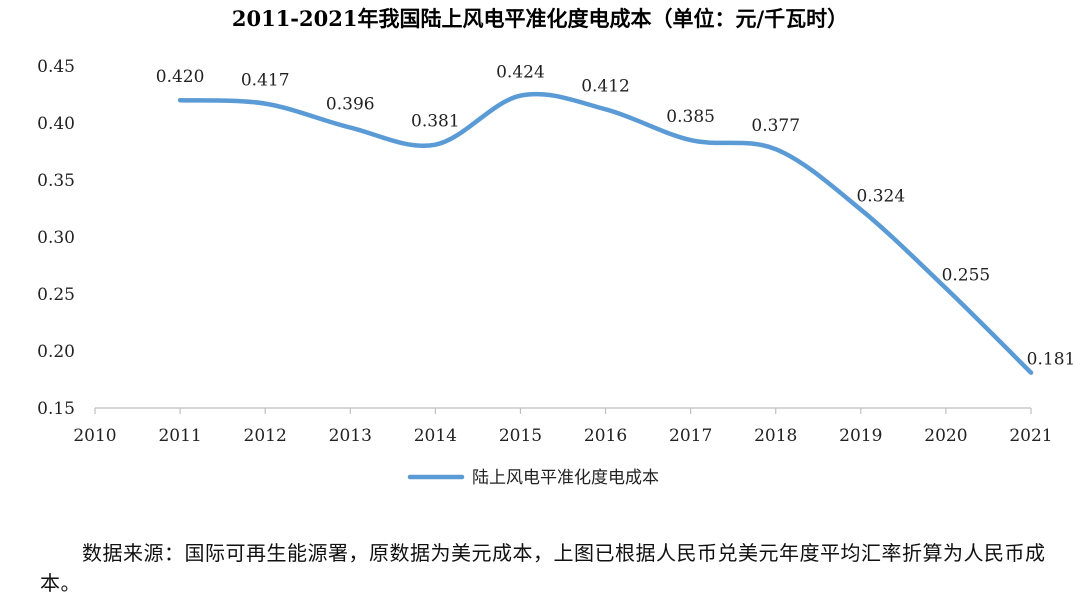 Image resolution: width=1080 pixels, height=605 pixels. What do you see at coordinates (350, 436) in the screenshot?
I see `x-tick-label: 2013` at bounding box center [350, 436].